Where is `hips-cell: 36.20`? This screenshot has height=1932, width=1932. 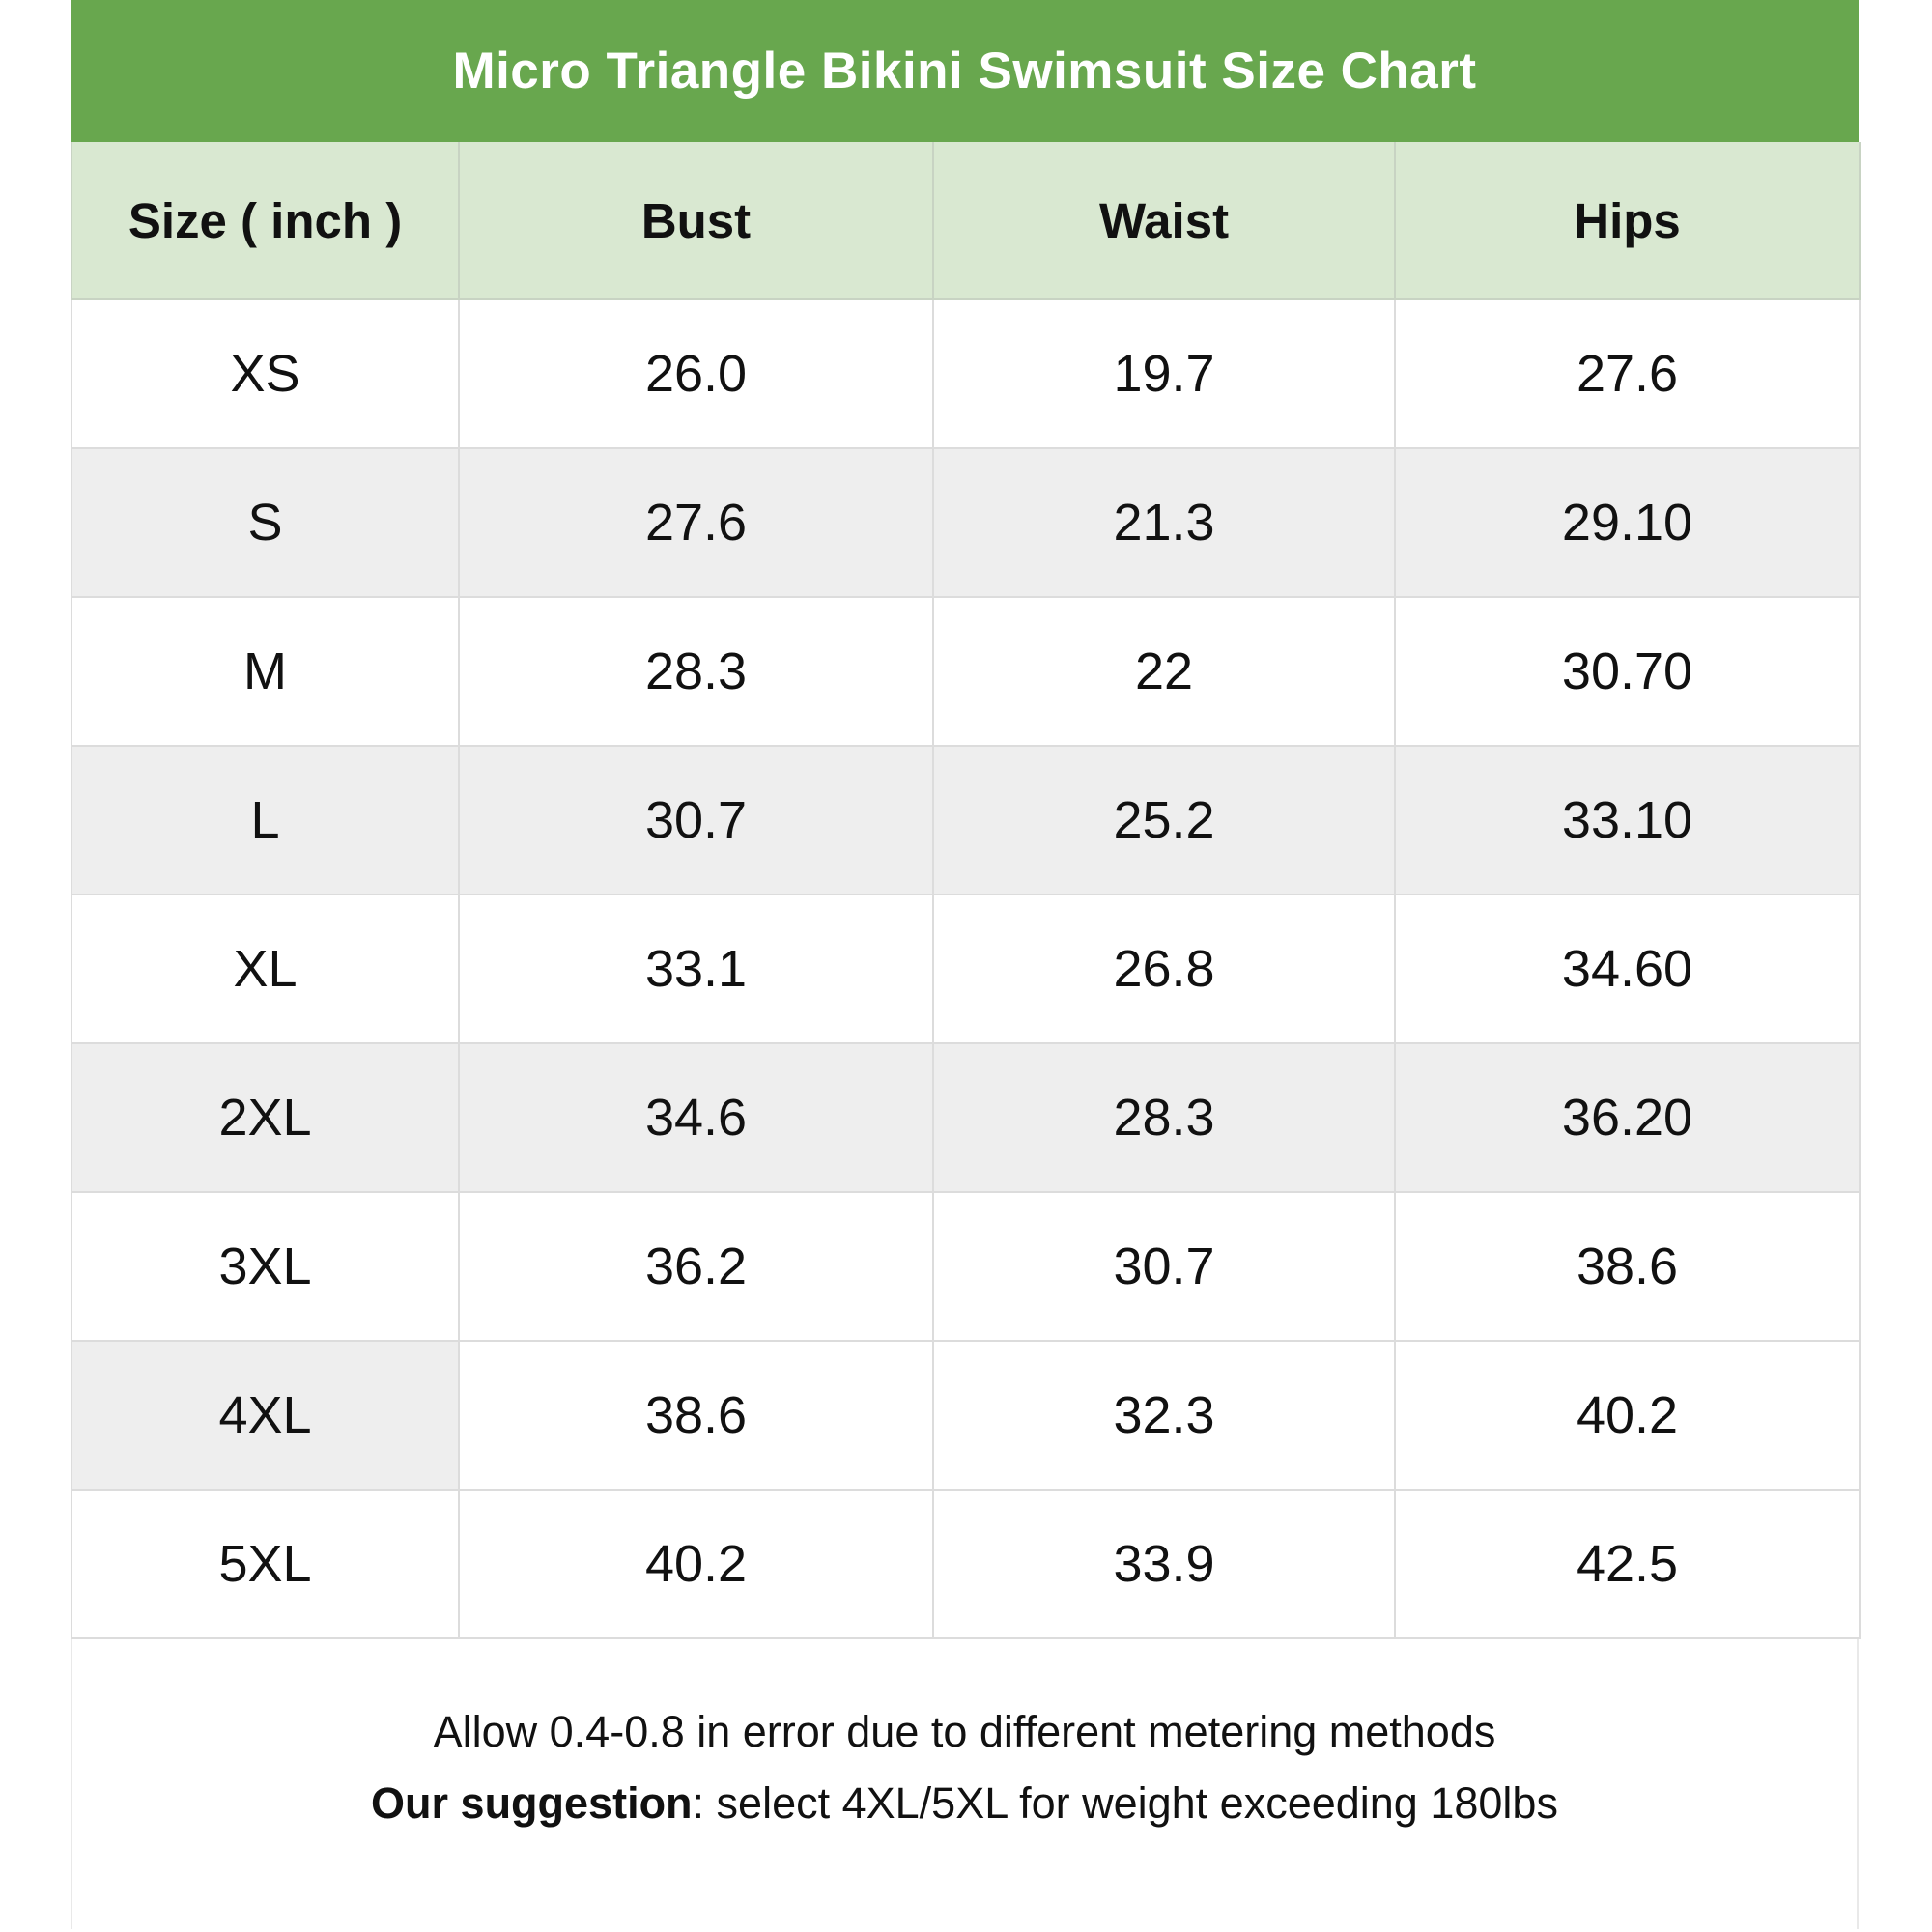 hips-cell: 36.20 is located at coordinates (1627, 1117).